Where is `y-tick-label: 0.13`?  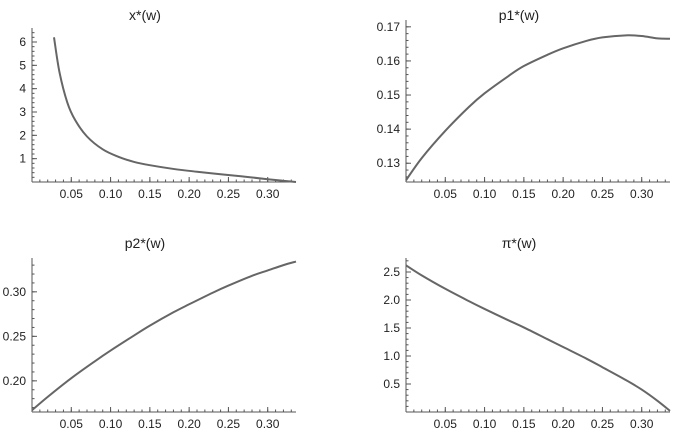
y-tick-label: 0.13 is located at coordinates (389, 163).